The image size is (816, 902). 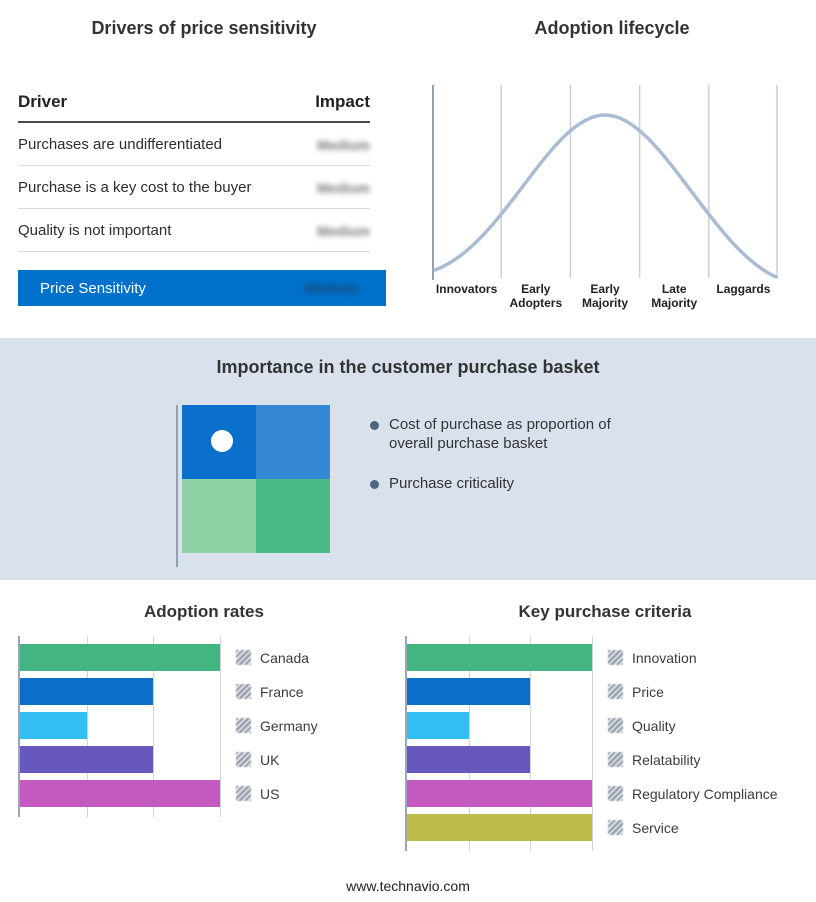 I want to click on legend-item-canada: Canada, so click(x=277, y=657).